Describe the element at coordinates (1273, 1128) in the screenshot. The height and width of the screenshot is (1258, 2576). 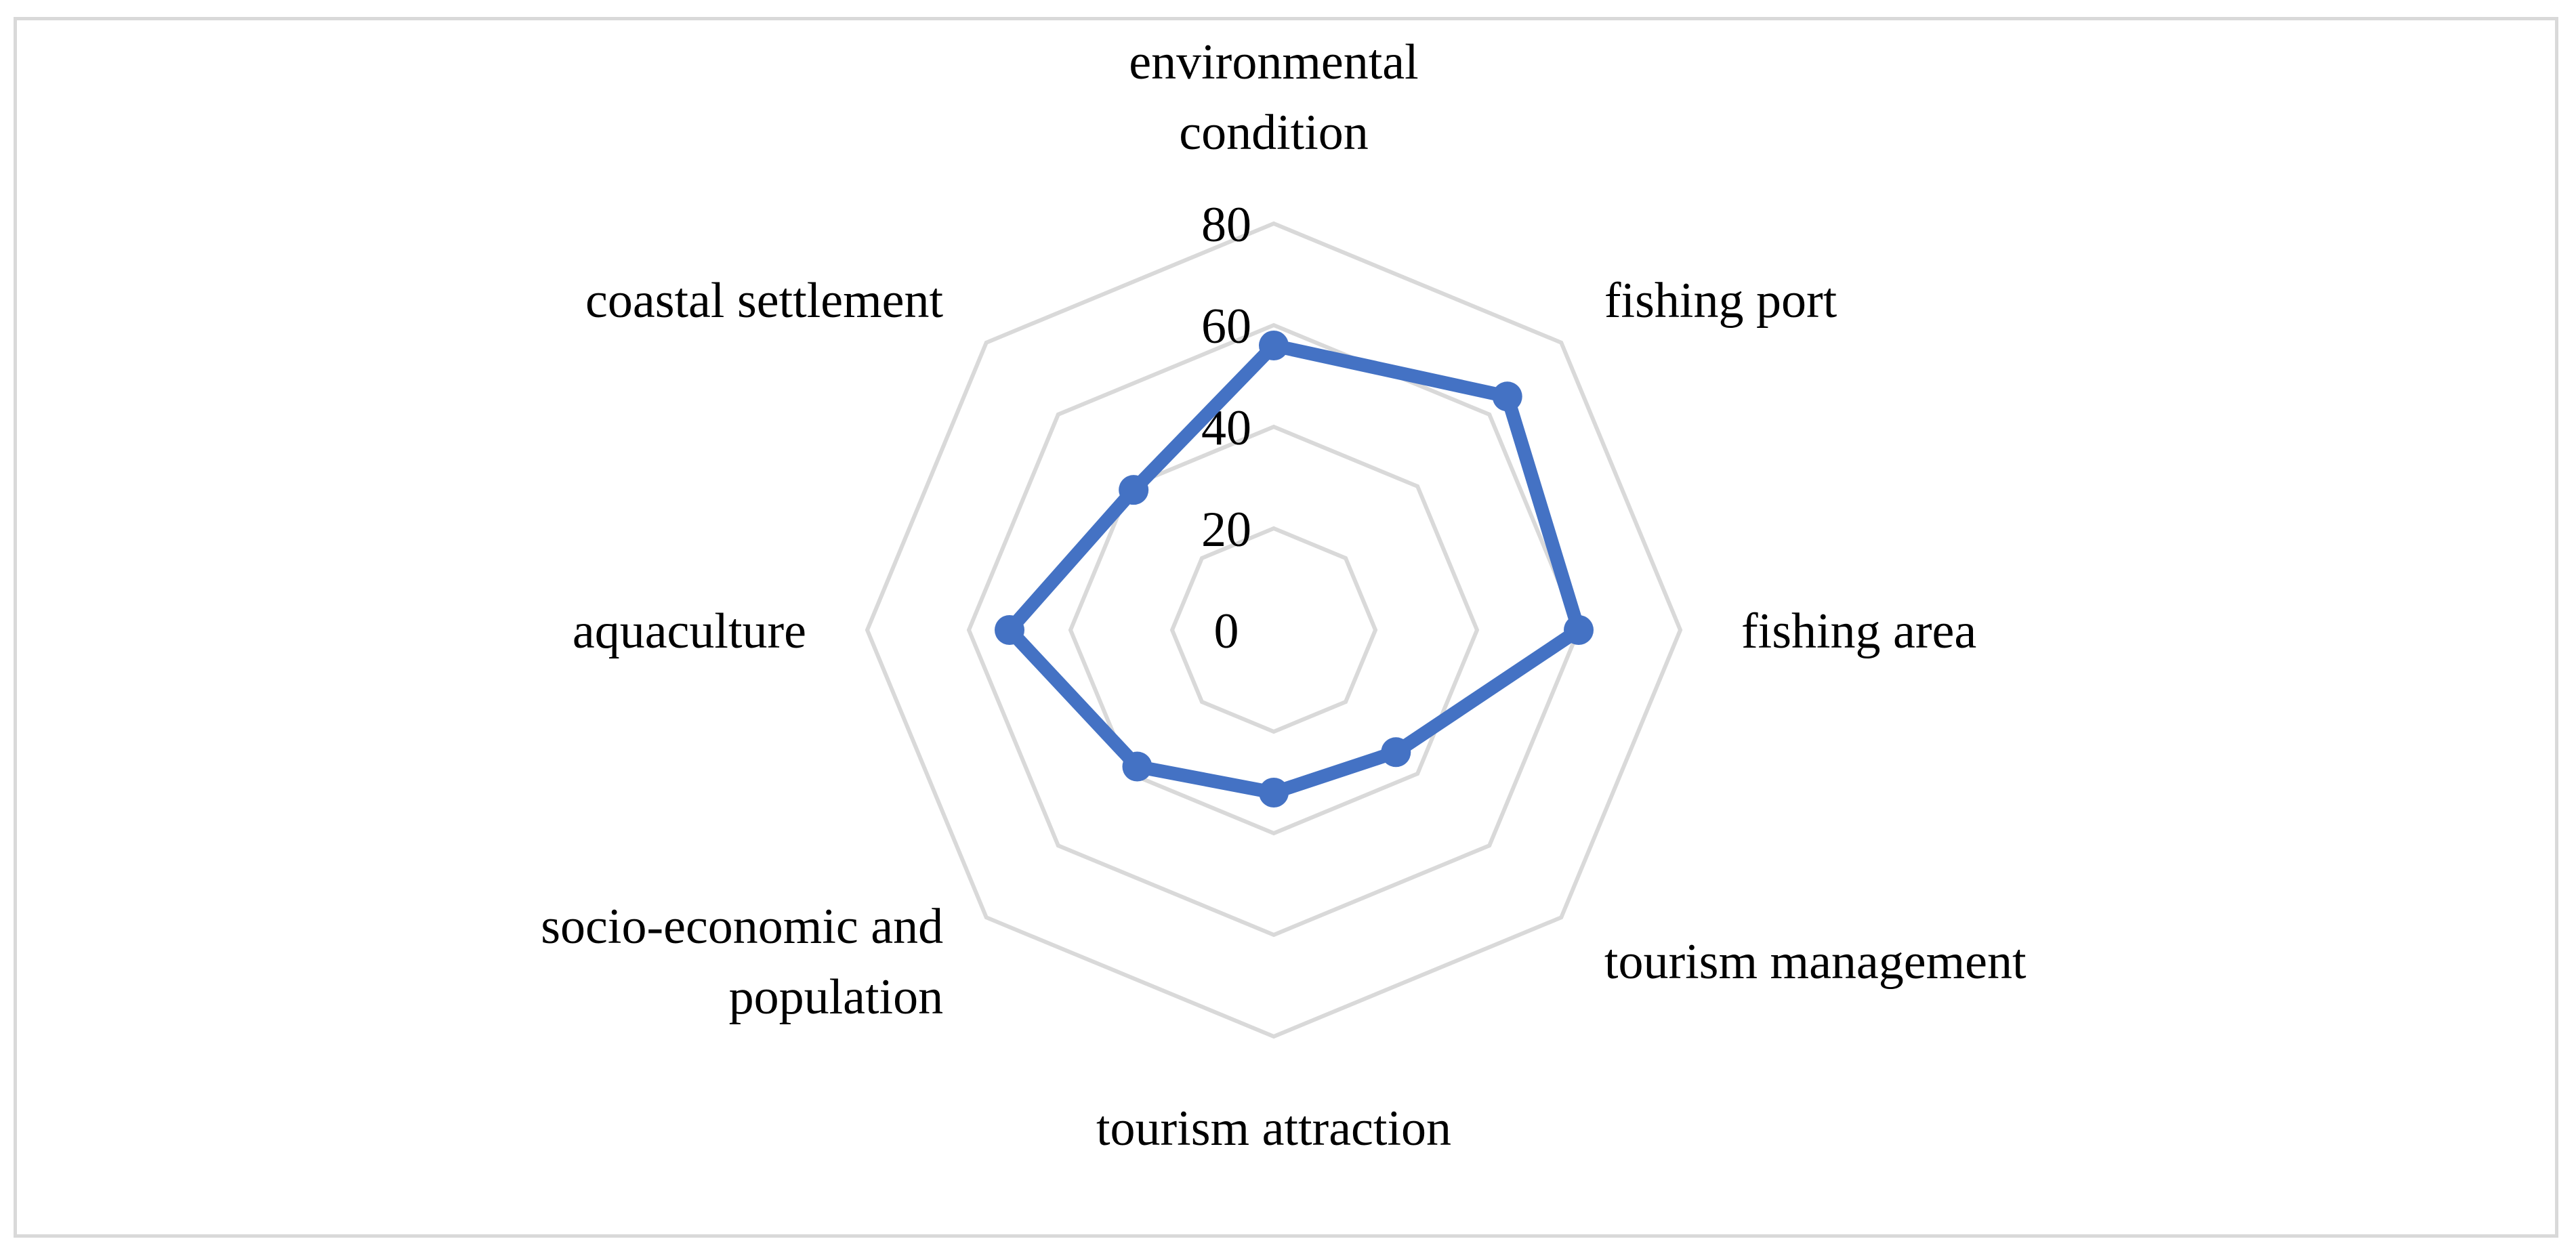
I see `category-label-5: tourism attraction` at that location.